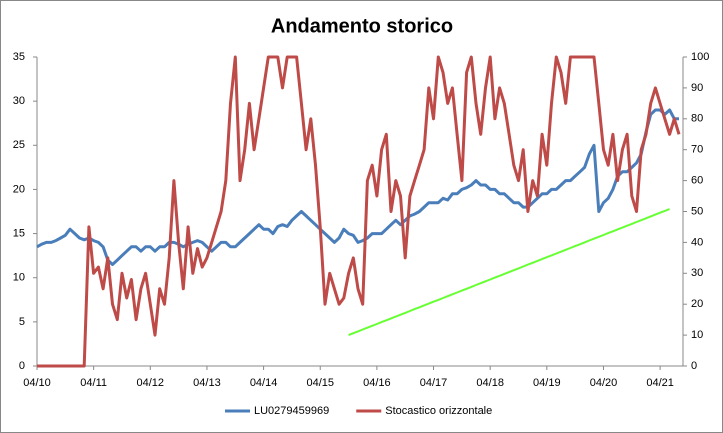 This screenshot has width=723, height=433. Describe the element at coordinates (697, 211) in the screenshot. I see `y2-tick-label: 50` at that location.